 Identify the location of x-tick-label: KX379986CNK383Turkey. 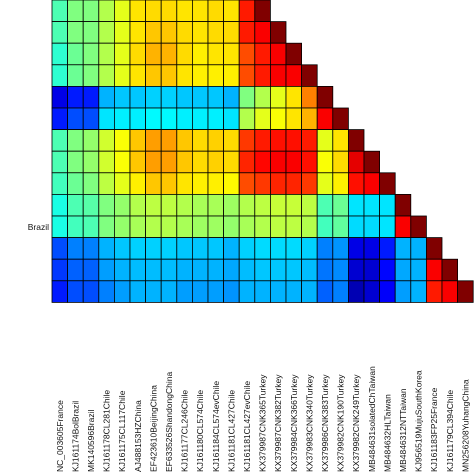
(325, 423).